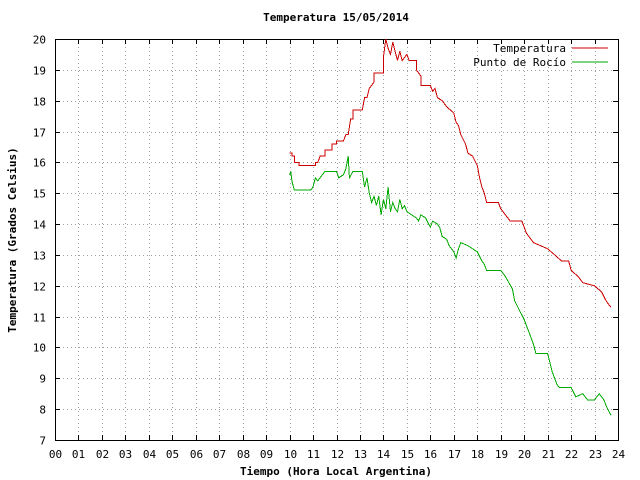 Image resolution: width=640 pixels, height=480 pixels. What do you see at coordinates (384, 454) in the screenshot?
I see `x-tick-label: 14` at bounding box center [384, 454].